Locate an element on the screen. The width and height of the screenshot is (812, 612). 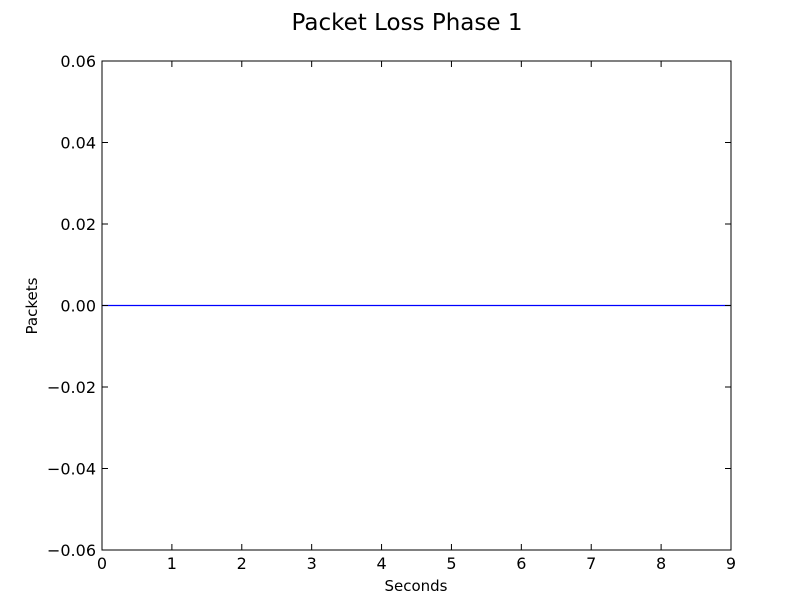
y-axis-label: Packets is located at coordinates (32, 305).